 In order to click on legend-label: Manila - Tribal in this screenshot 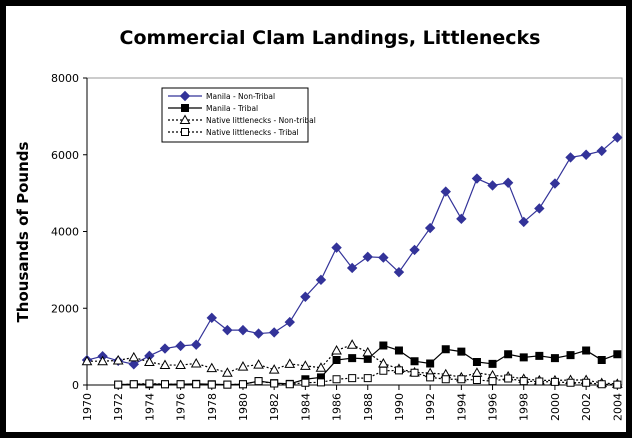, I will do `click(232, 108)`.